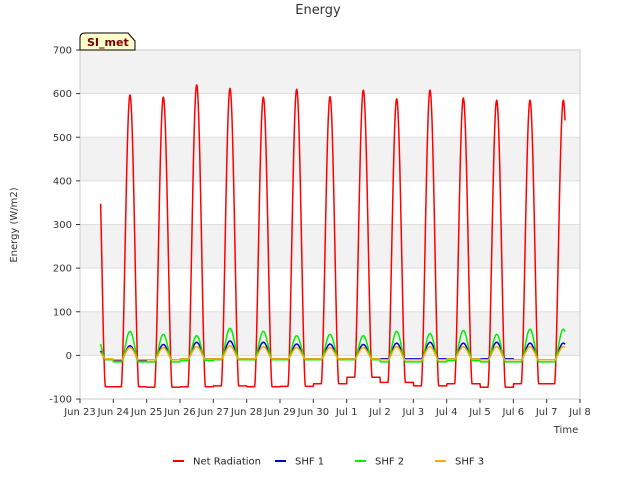 Image resolution: width=640 pixels, height=480 pixels. I want to click on legend-label: SHF 3, so click(469, 462).